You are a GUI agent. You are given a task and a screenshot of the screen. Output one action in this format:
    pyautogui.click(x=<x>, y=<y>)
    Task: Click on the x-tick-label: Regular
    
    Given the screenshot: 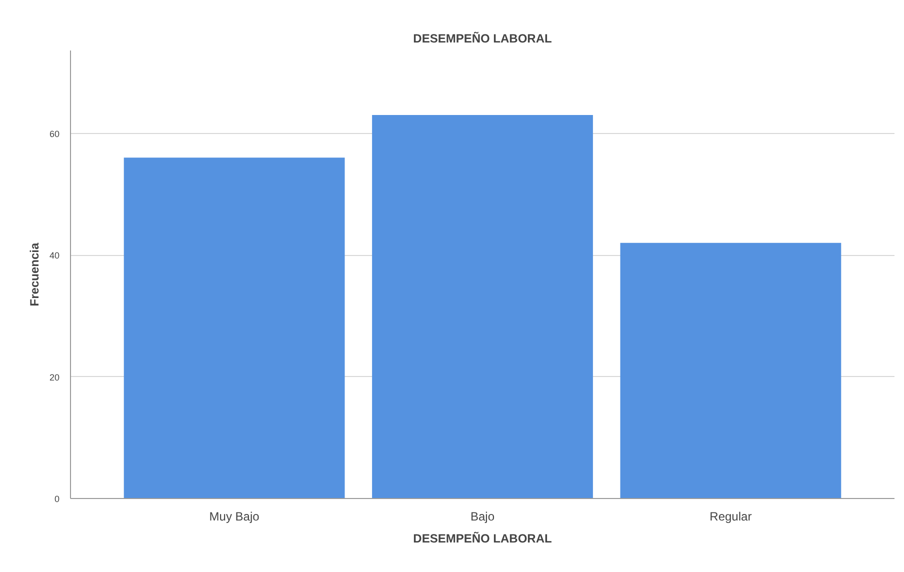 What is the action you would take?
    pyautogui.click(x=731, y=517)
    